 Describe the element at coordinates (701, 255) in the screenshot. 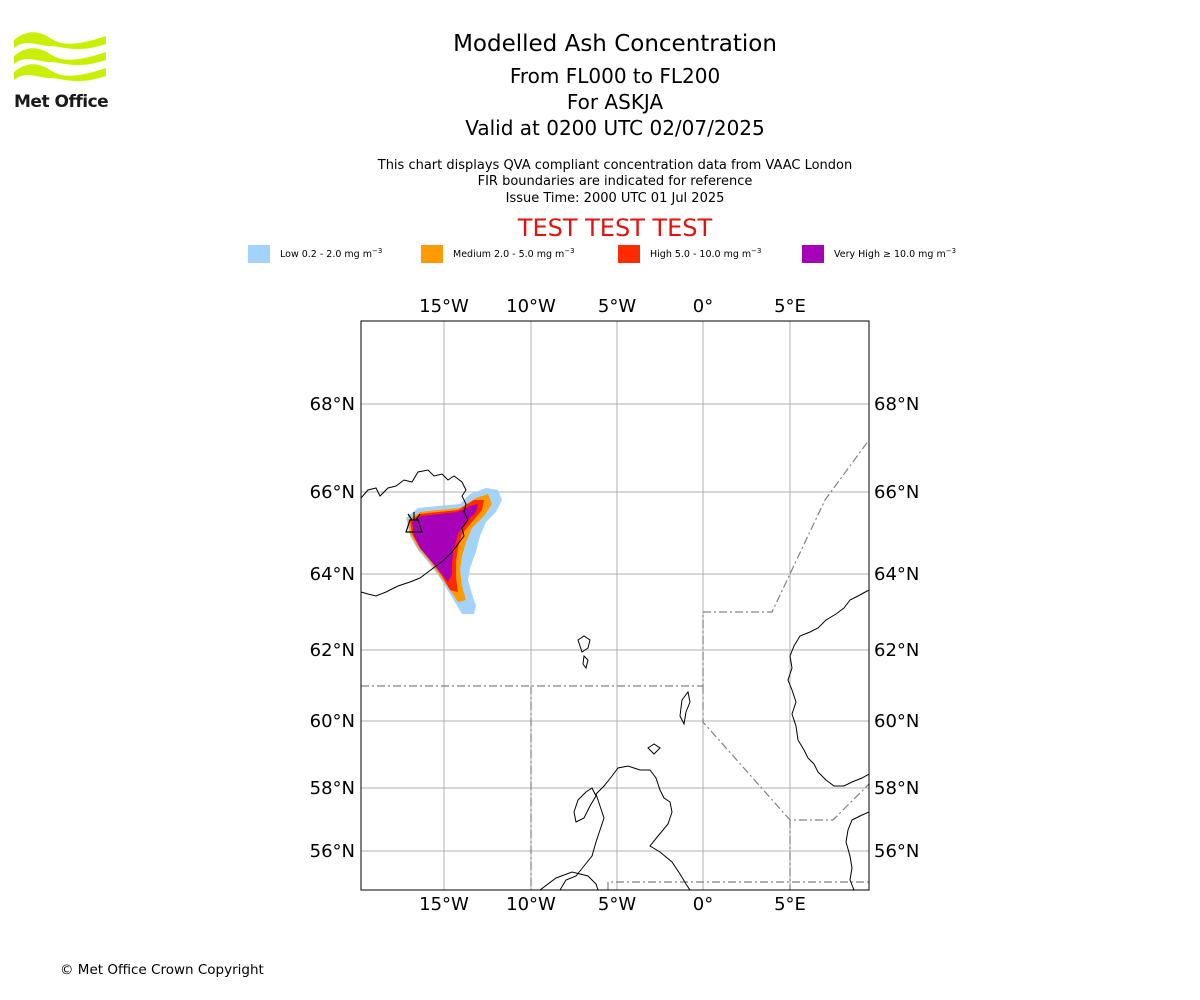

I see `legend-label-high: High 5.0 - 10.0 mg m` at that location.